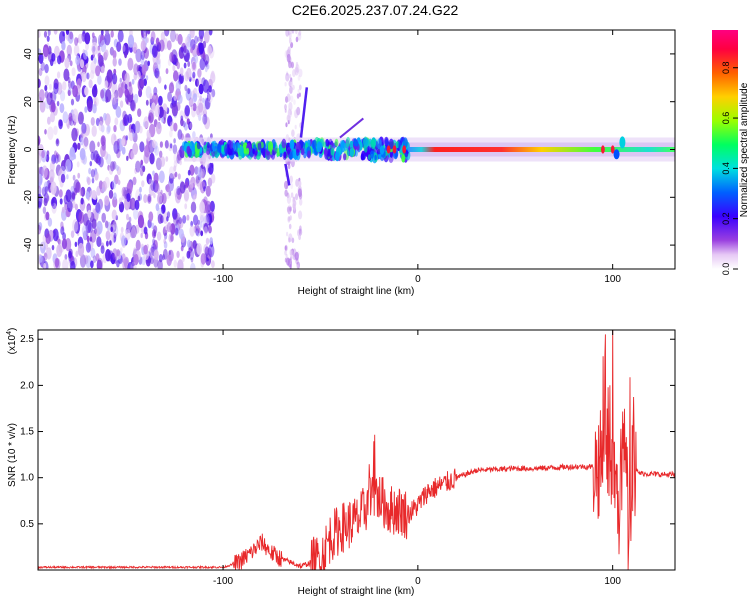 This screenshot has width=750, height=600. I want to click on carrier-feature, so click(622, 142).